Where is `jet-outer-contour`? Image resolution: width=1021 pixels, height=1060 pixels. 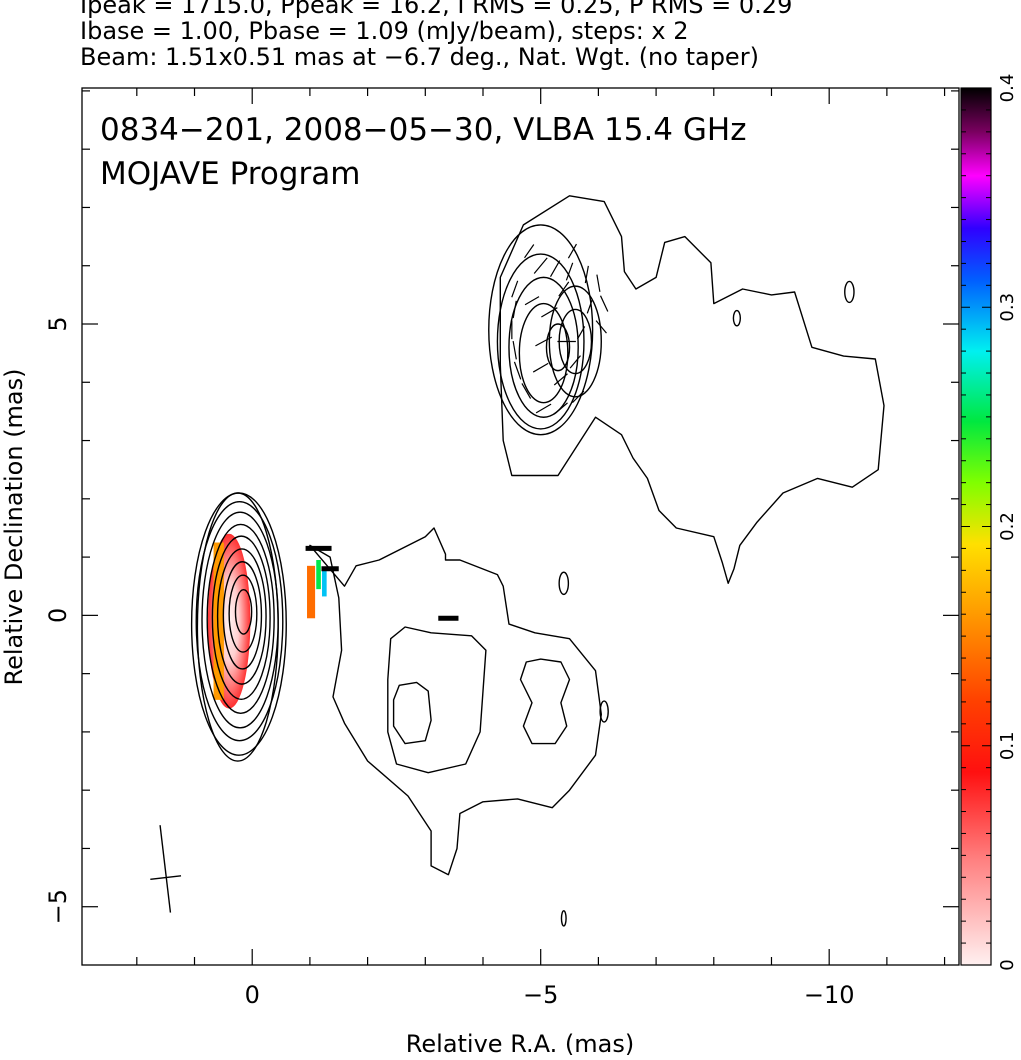 jet-outer-contour is located at coordinates (455, 701).